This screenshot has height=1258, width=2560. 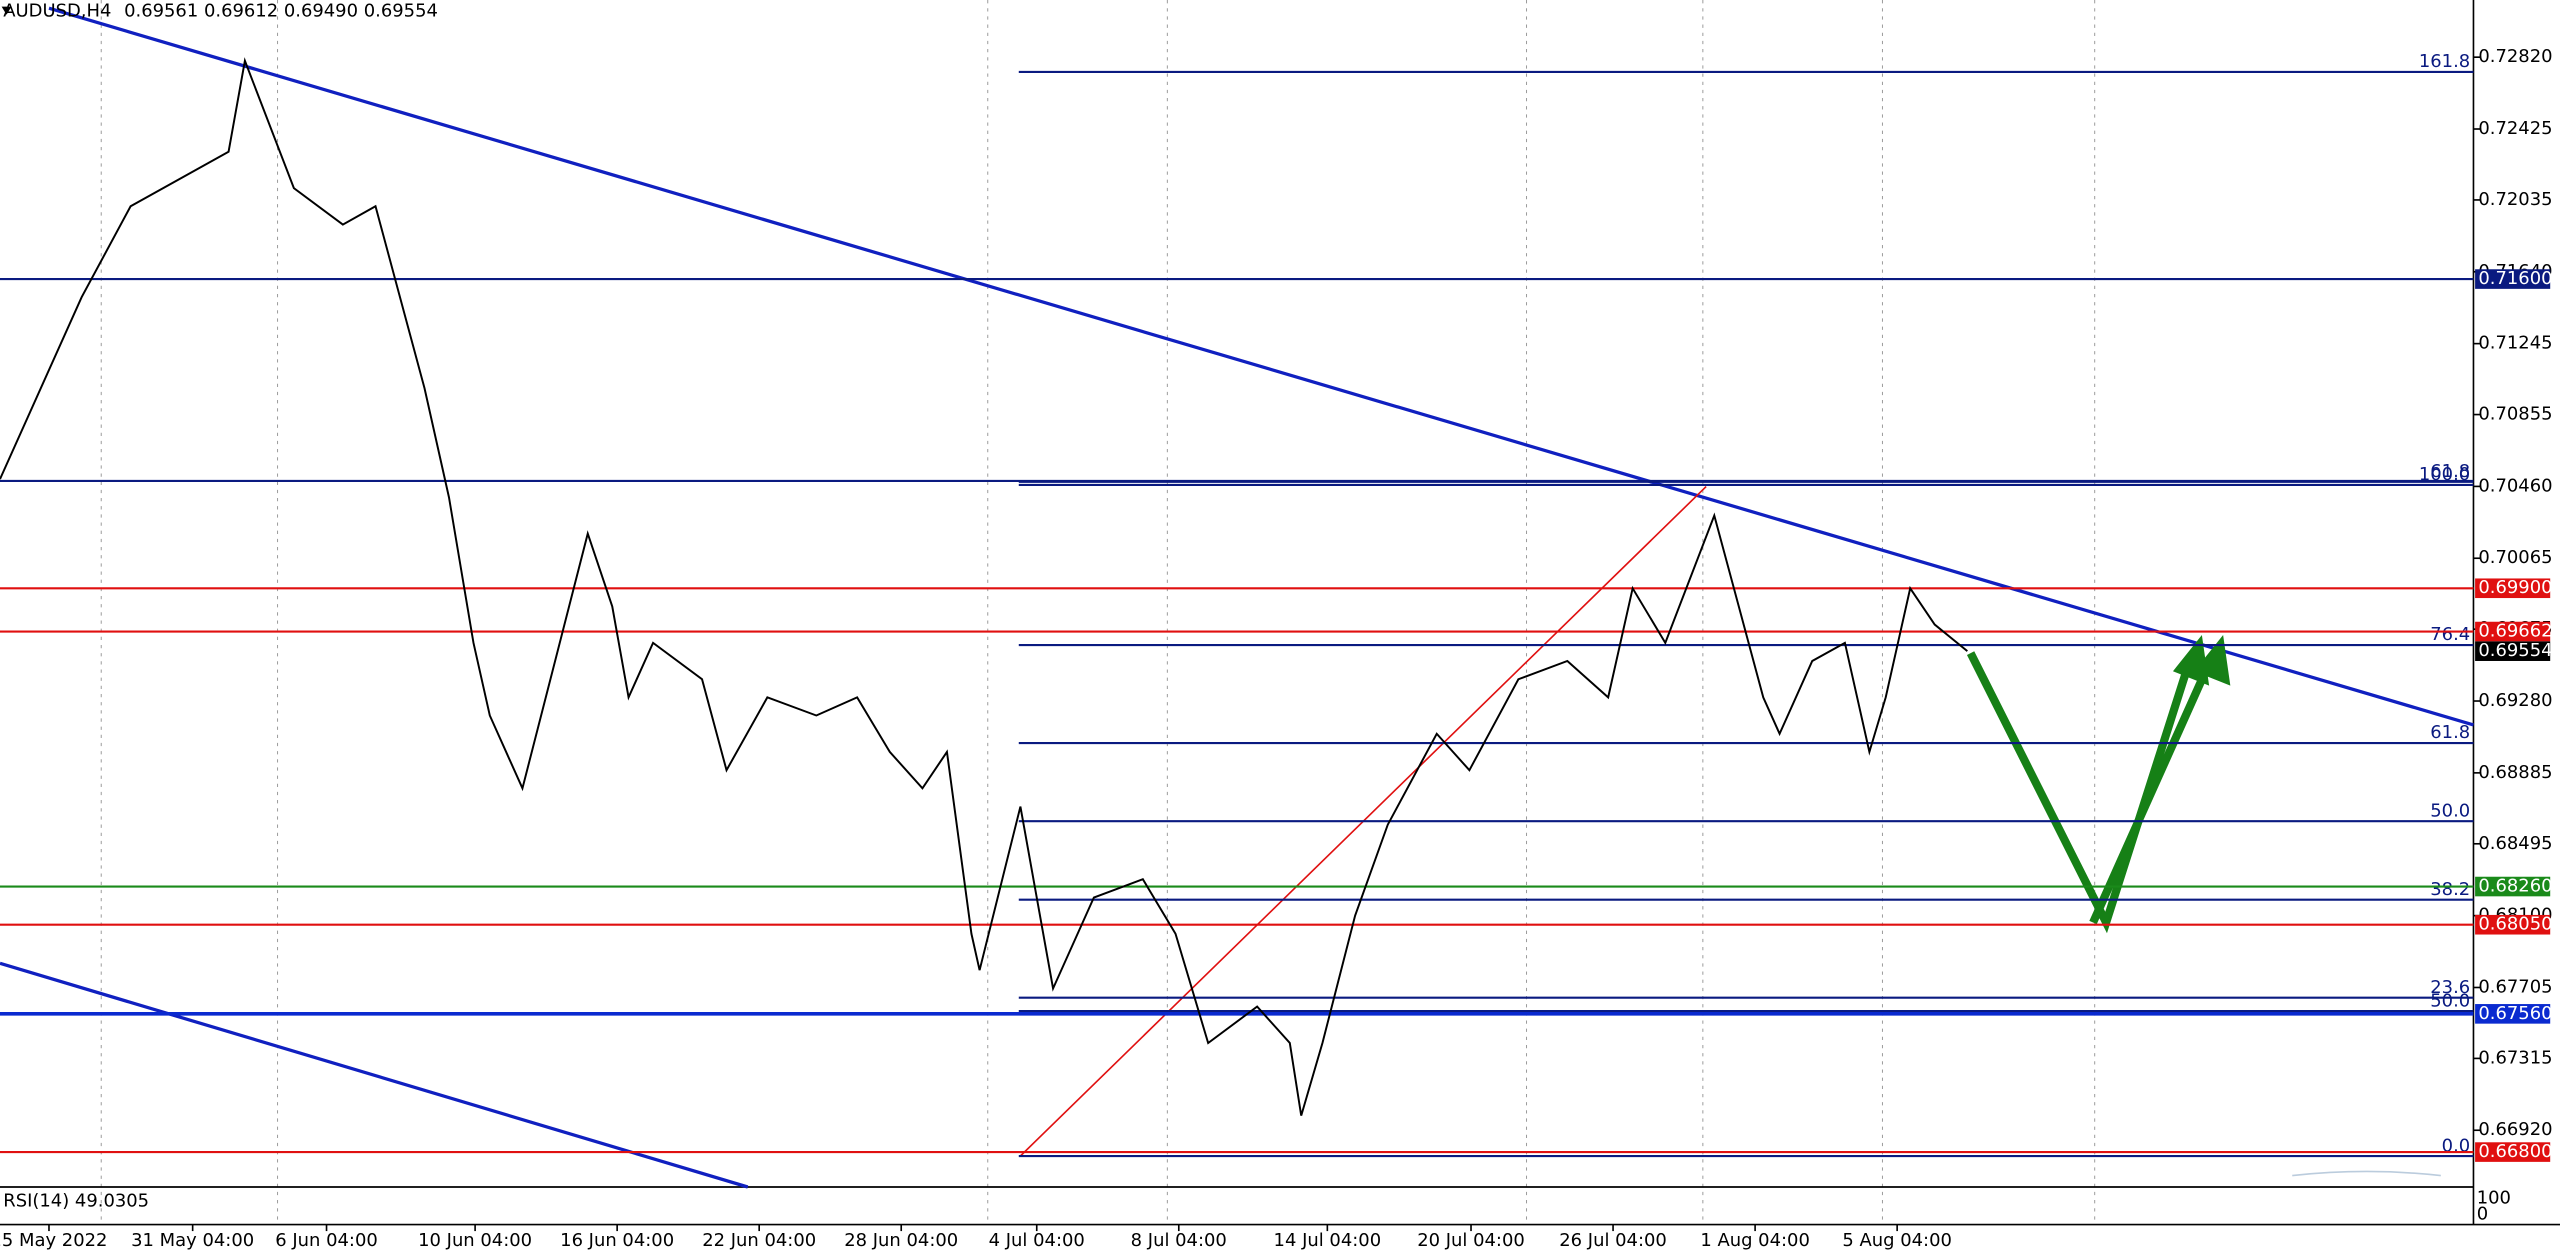 I want to click on fib-label: 100.0, so click(x=2444, y=474).